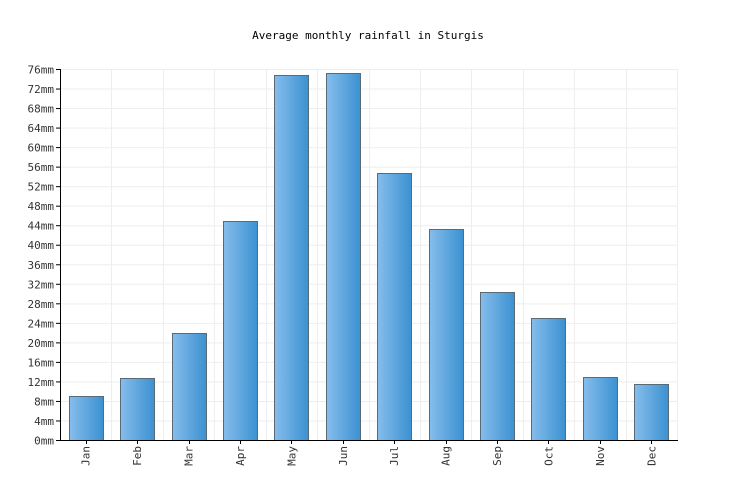 The width and height of the screenshot is (736, 500). What do you see at coordinates (86, 418) in the screenshot?
I see `bar-jan` at bounding box center [86, 418].